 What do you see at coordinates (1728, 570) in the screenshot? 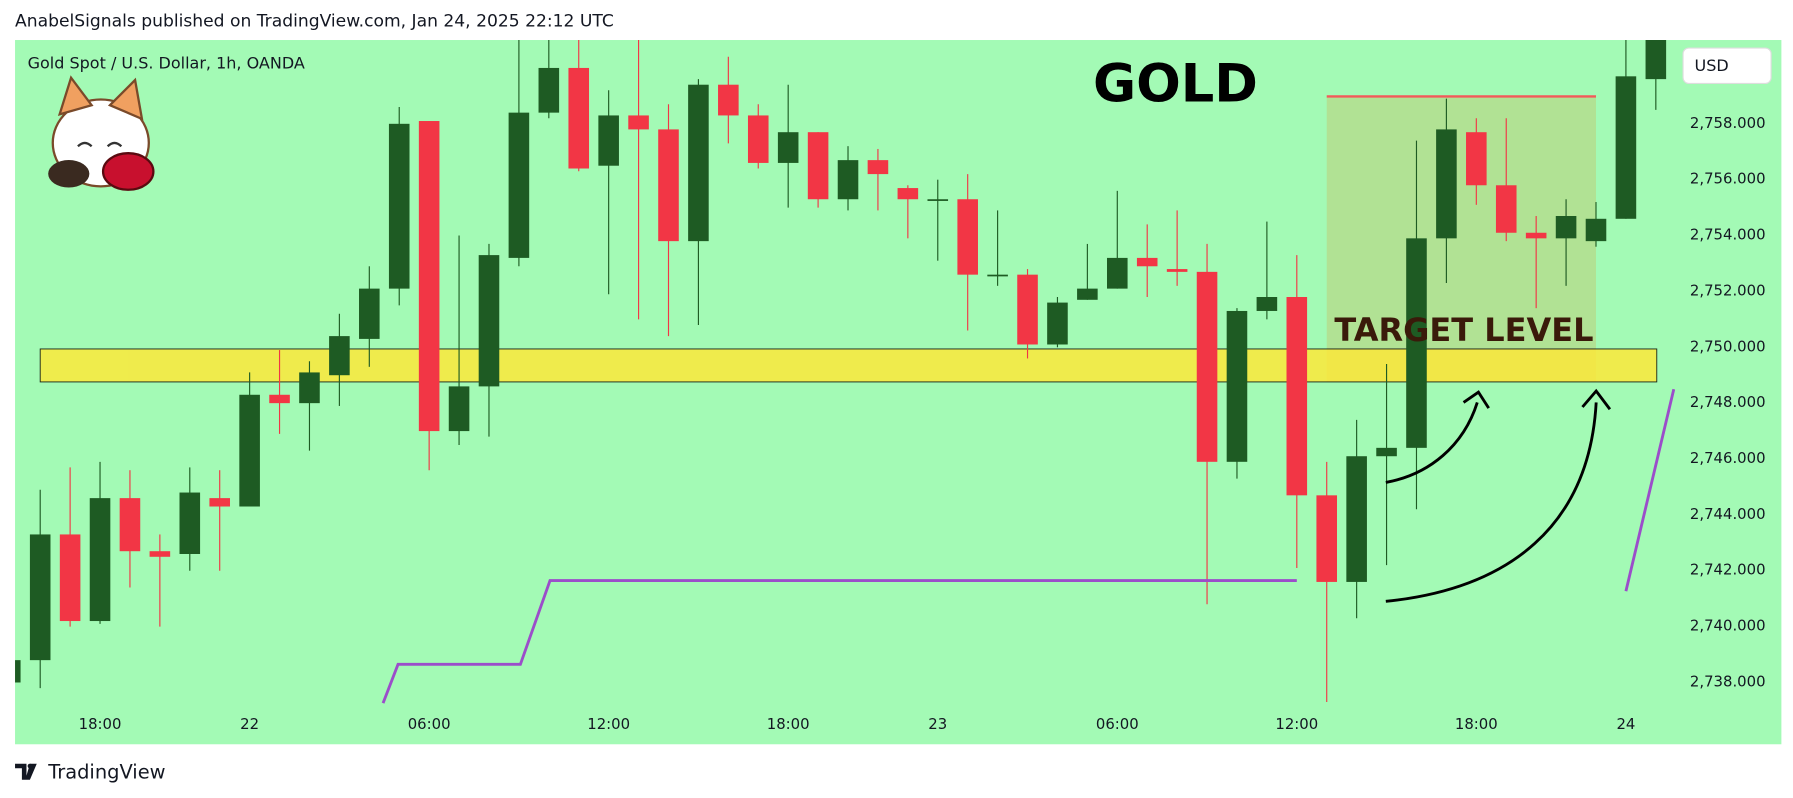
I see `y-tick-label: 2,742.000` at bounding box center [1728, 570].